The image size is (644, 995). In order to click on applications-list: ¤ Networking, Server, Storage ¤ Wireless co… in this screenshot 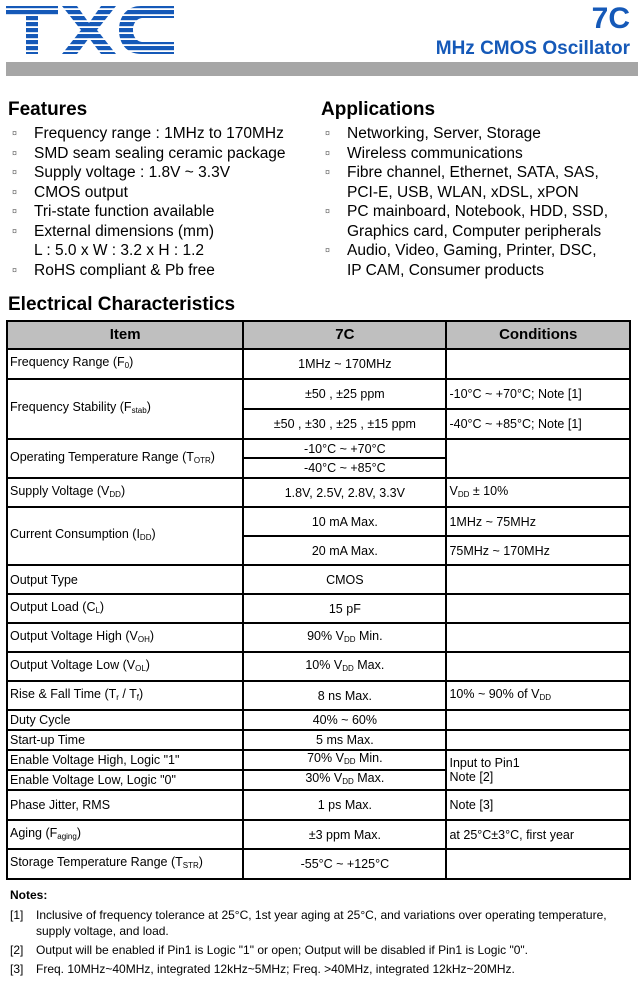, I will do `click(481, 202)`.